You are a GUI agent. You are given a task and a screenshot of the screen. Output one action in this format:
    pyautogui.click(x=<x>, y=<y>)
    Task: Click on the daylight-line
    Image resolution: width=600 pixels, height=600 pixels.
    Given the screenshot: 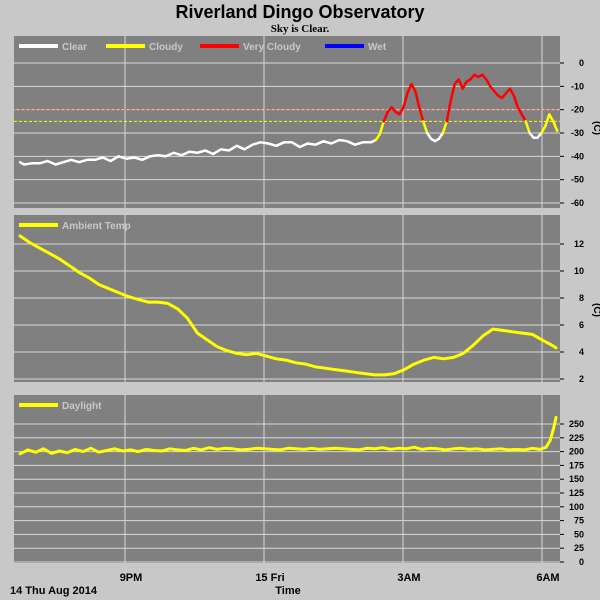 What is the action you would take?
    pyautogui.click(x=288, y=435)
    